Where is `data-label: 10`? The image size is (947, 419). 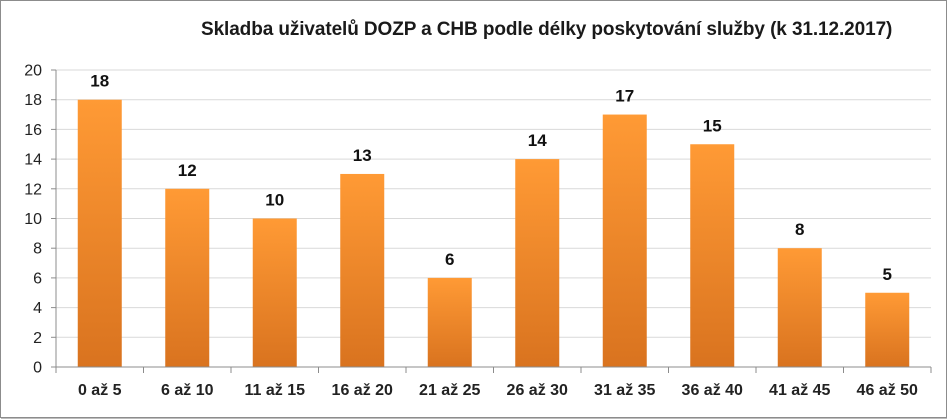 data-label: 10 is located at coordinates (274, 200).